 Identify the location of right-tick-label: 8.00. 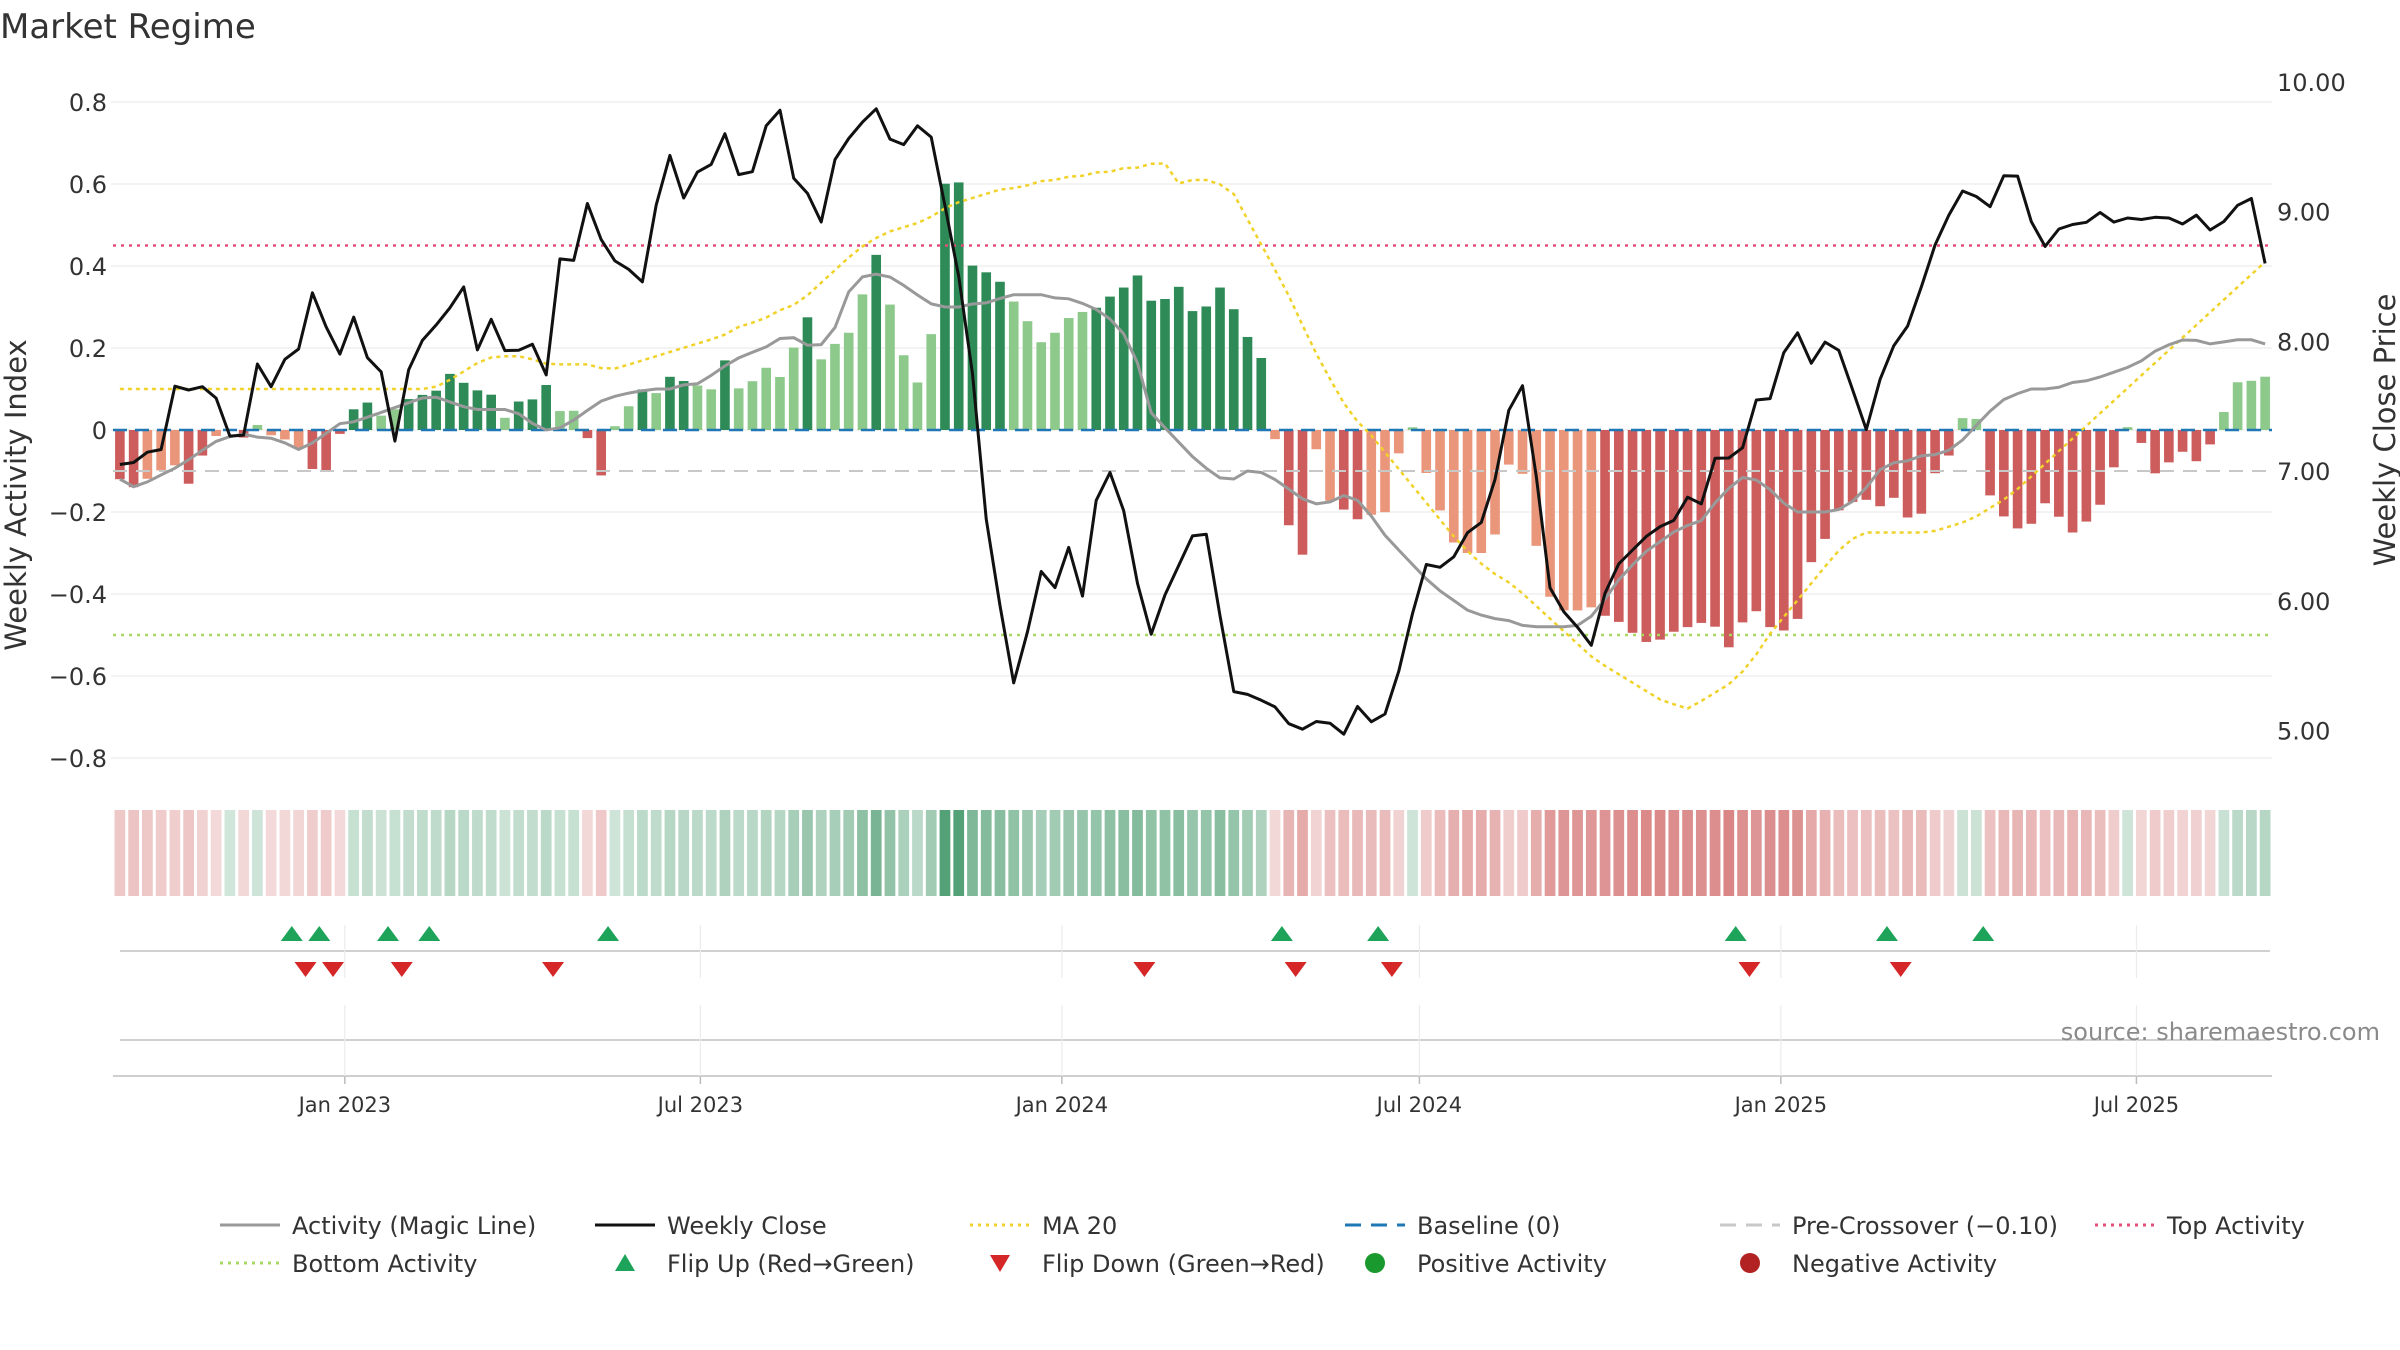
(2303, 342).